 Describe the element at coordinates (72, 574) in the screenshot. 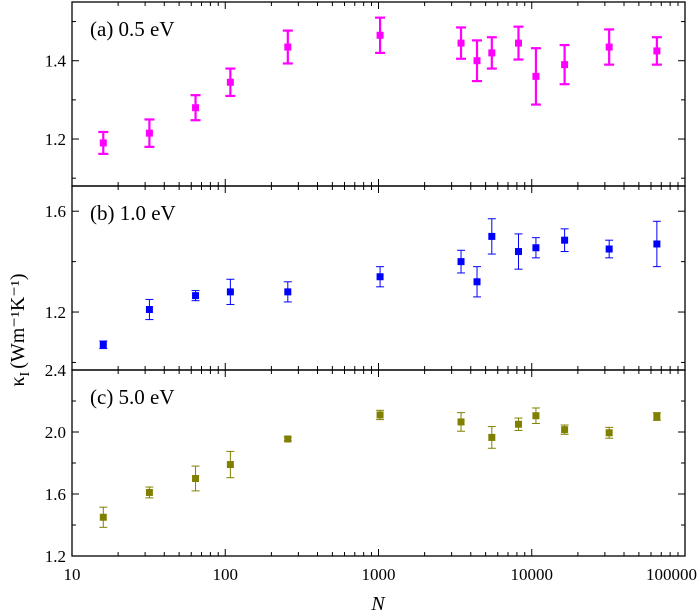

I see `x-tick-label: 10` at that location.